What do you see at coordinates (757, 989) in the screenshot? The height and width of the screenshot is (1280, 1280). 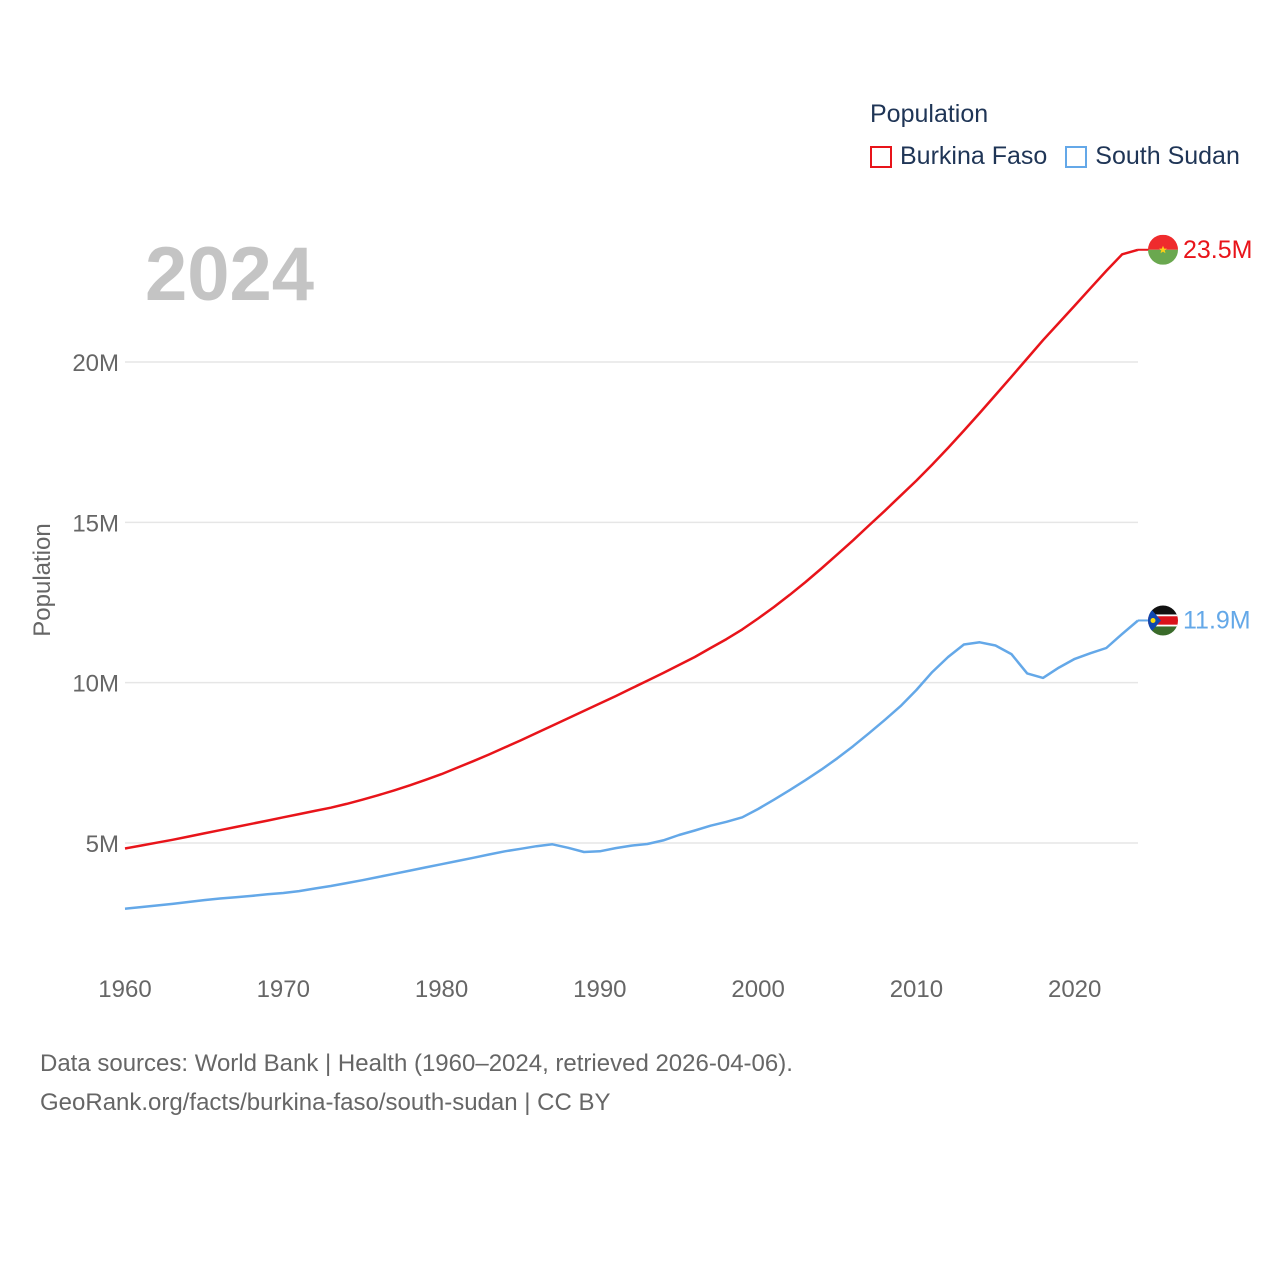 I see `x-tick-label: 2000` at bounding box center [757, 989].